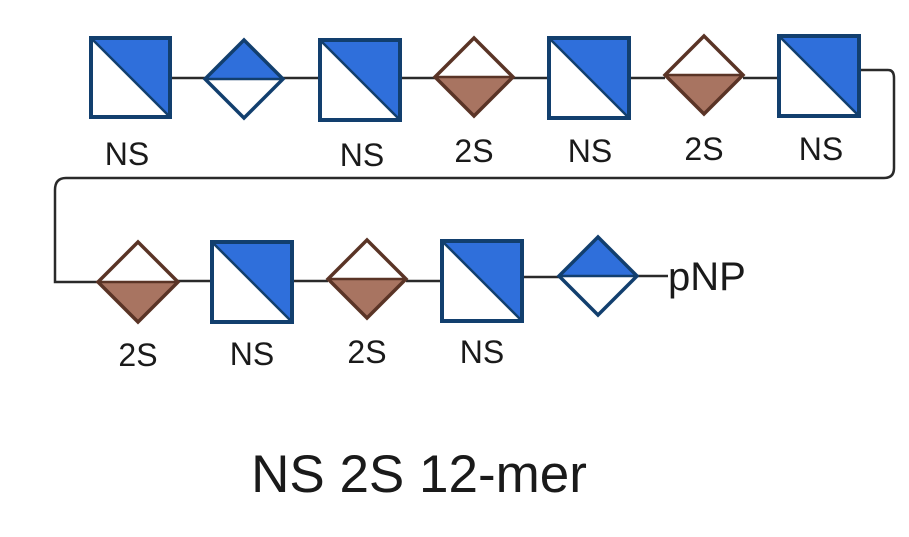  I want to click on row-2-labels: 2S NS 2S NS, so click(311, 353).